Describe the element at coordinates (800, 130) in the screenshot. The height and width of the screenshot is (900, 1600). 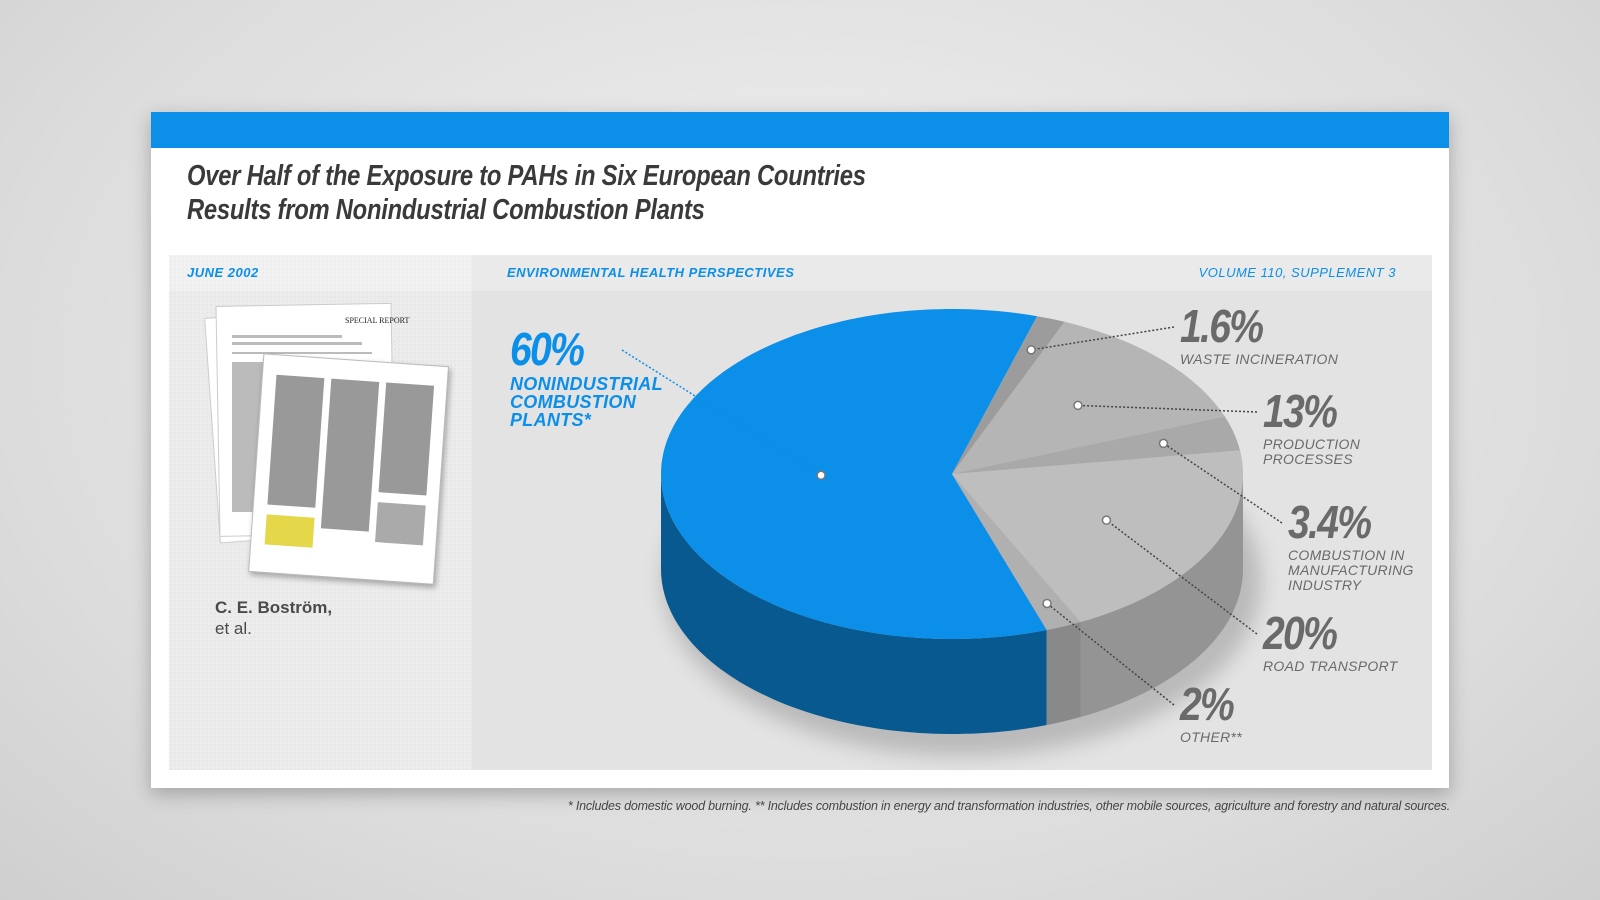
I see `header-bar` at that location.